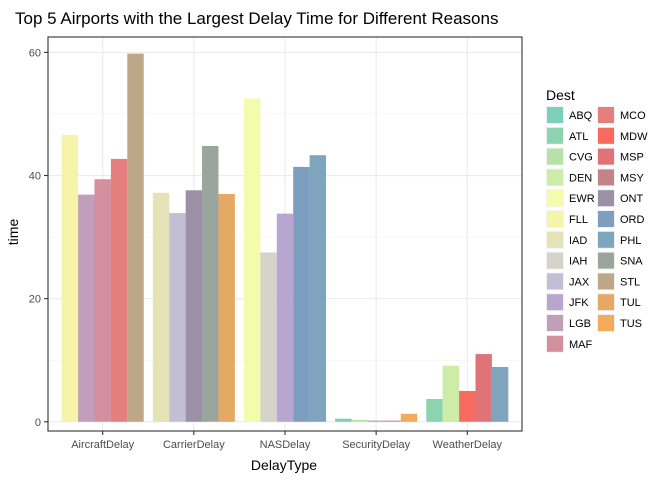 This screenshot has width=672, height=480. What do you see at coordinates (555, 260) in the screenshot?
I see `legend-swatch-IAH` at bounding box center [555, 260].